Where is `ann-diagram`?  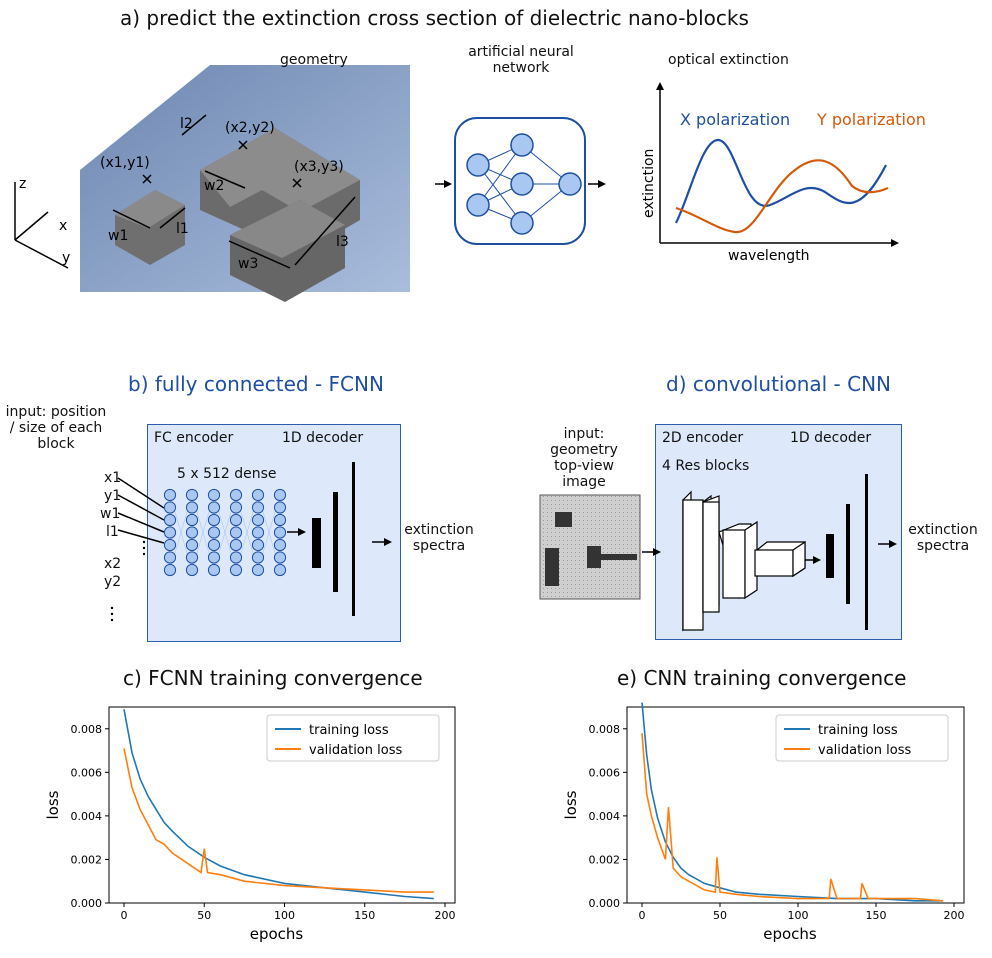 ann-diagram is located at coordinates (520, 181).